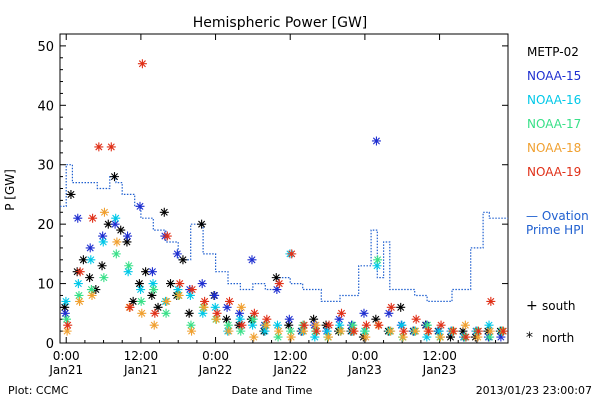 The height and width of the screenshot is (400, 600). Describe the element at coordinates (45, 166) in the screenshot. I see `y-tick-label: 30` at that location.